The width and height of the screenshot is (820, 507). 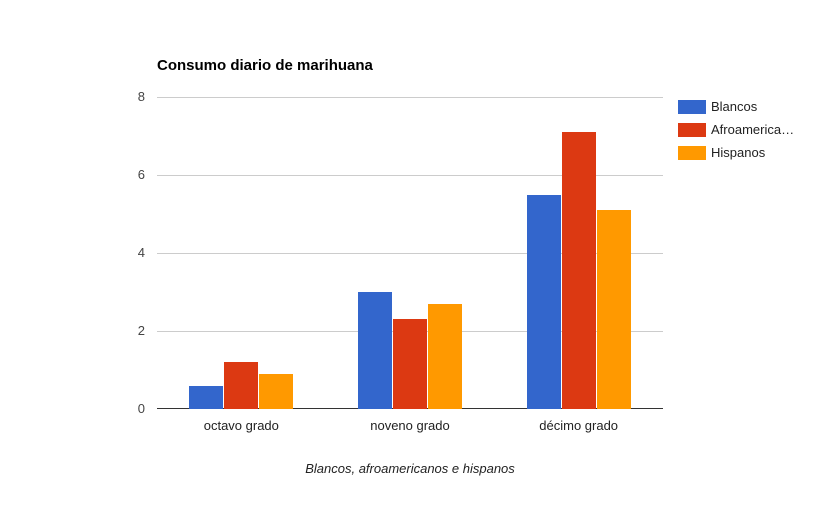 I want to click on y-tick-label: 8, so click(x=141, y=96).